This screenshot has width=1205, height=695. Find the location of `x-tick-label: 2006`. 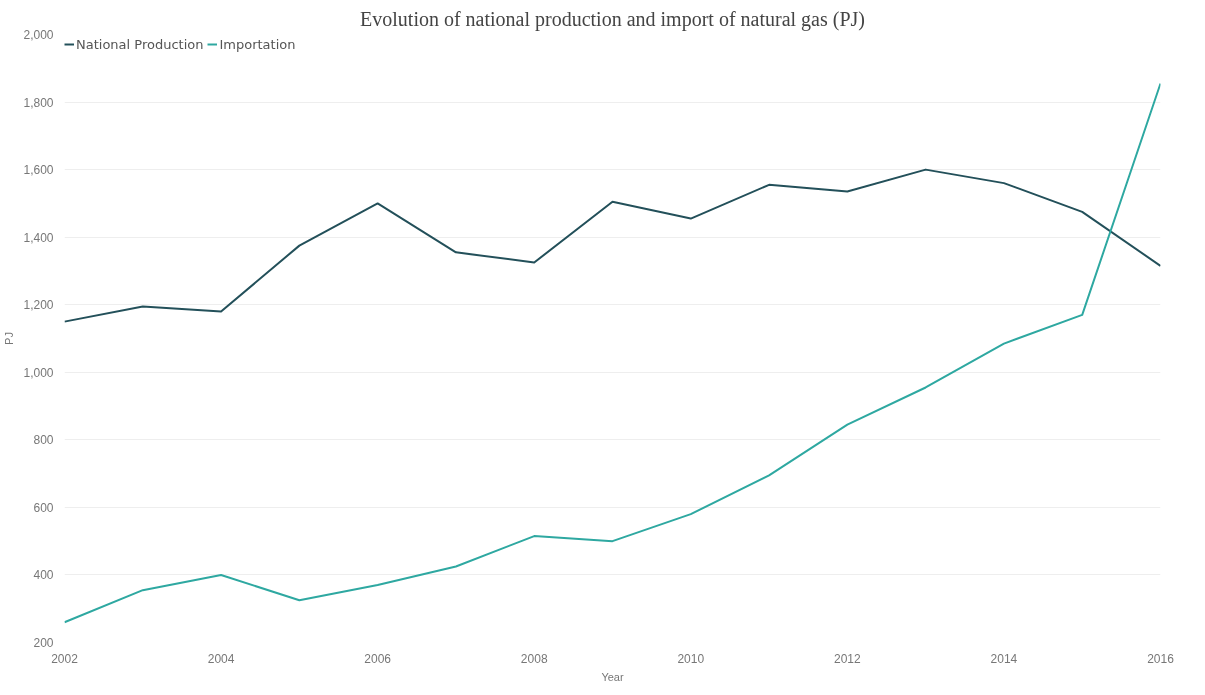

x-tick-label: 2006 is located at coordinates (378, 658).